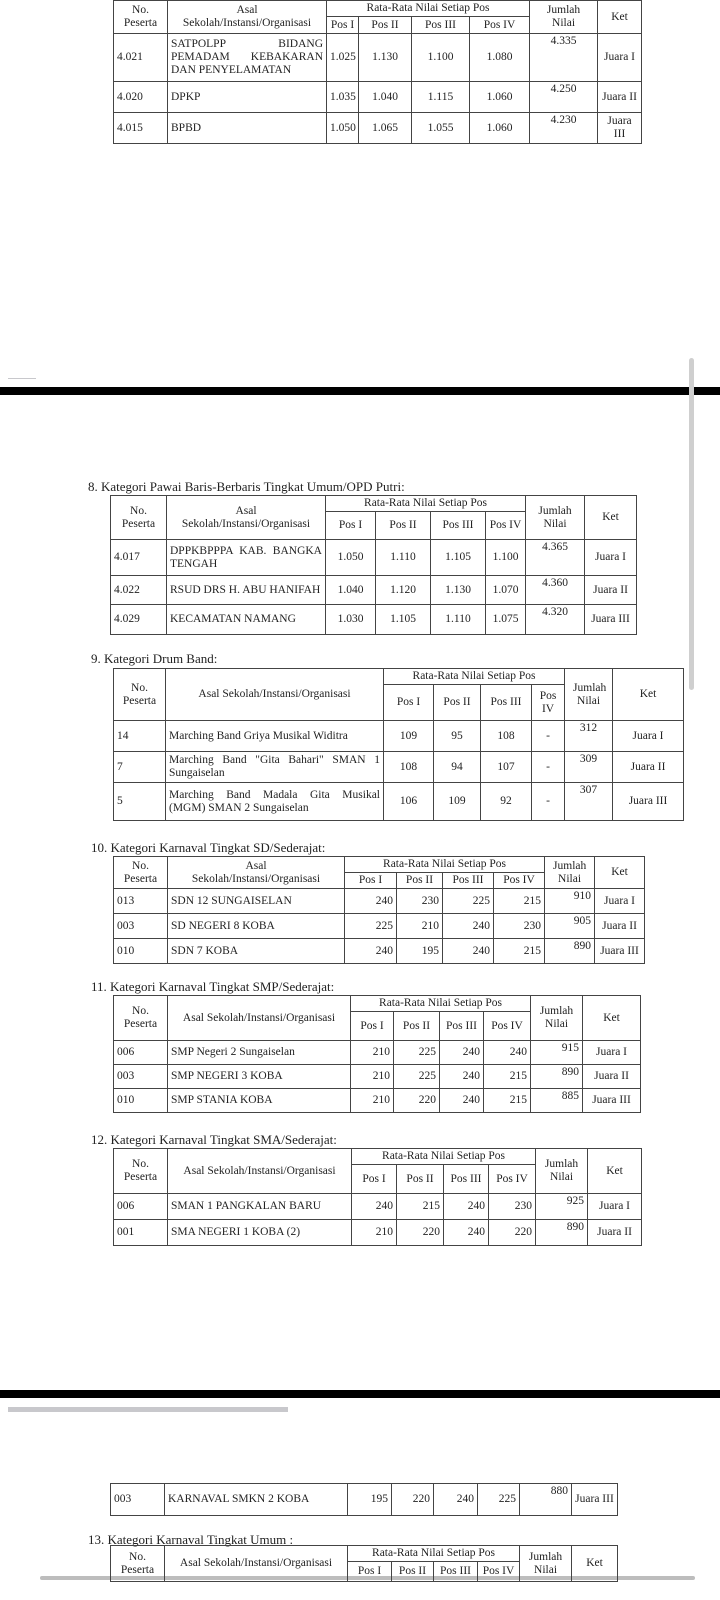 This screenshot has width=720, height=1600. Describe the element at coordinates (408, 736) in the screenshot. I see `pos-i-cell: 109` at that location.